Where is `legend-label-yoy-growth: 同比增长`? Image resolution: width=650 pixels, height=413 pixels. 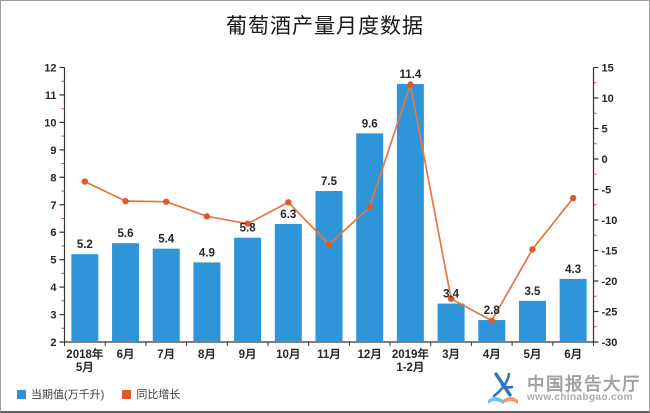 legend-label-yoy-growth: 同比增长 is located at coordinates (158, 395).